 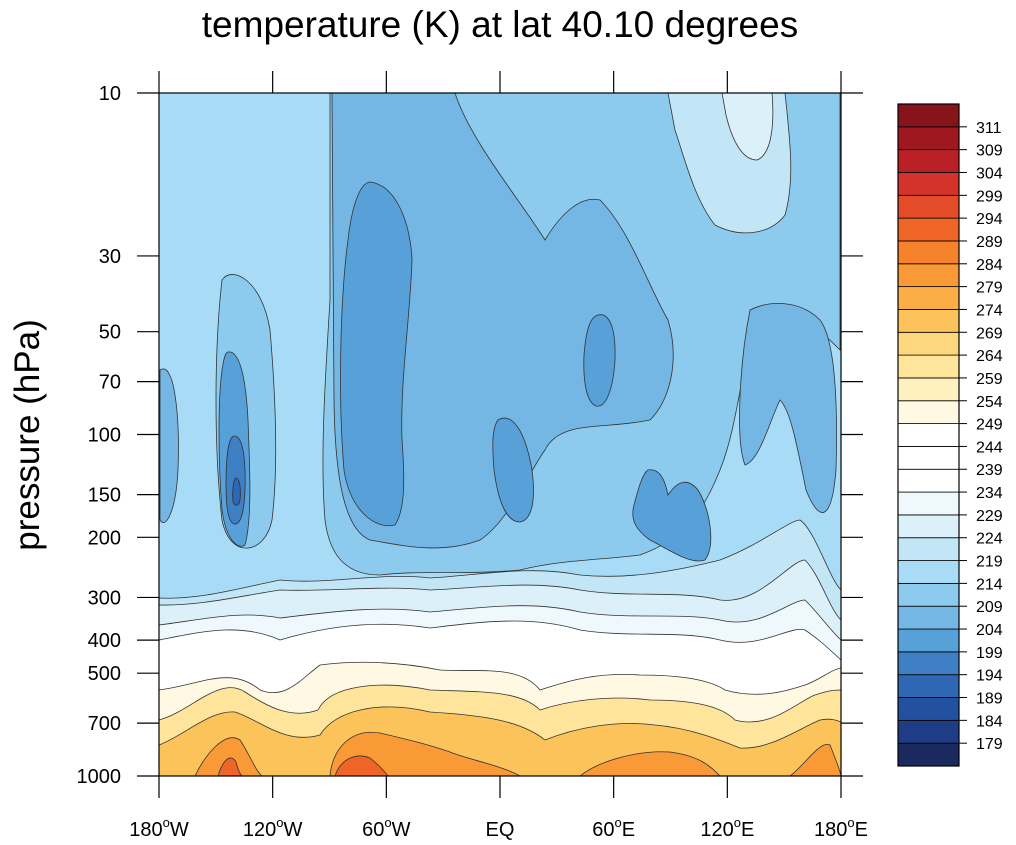 I want to click on colorbar-label: 259, so click(x=989, y=379).